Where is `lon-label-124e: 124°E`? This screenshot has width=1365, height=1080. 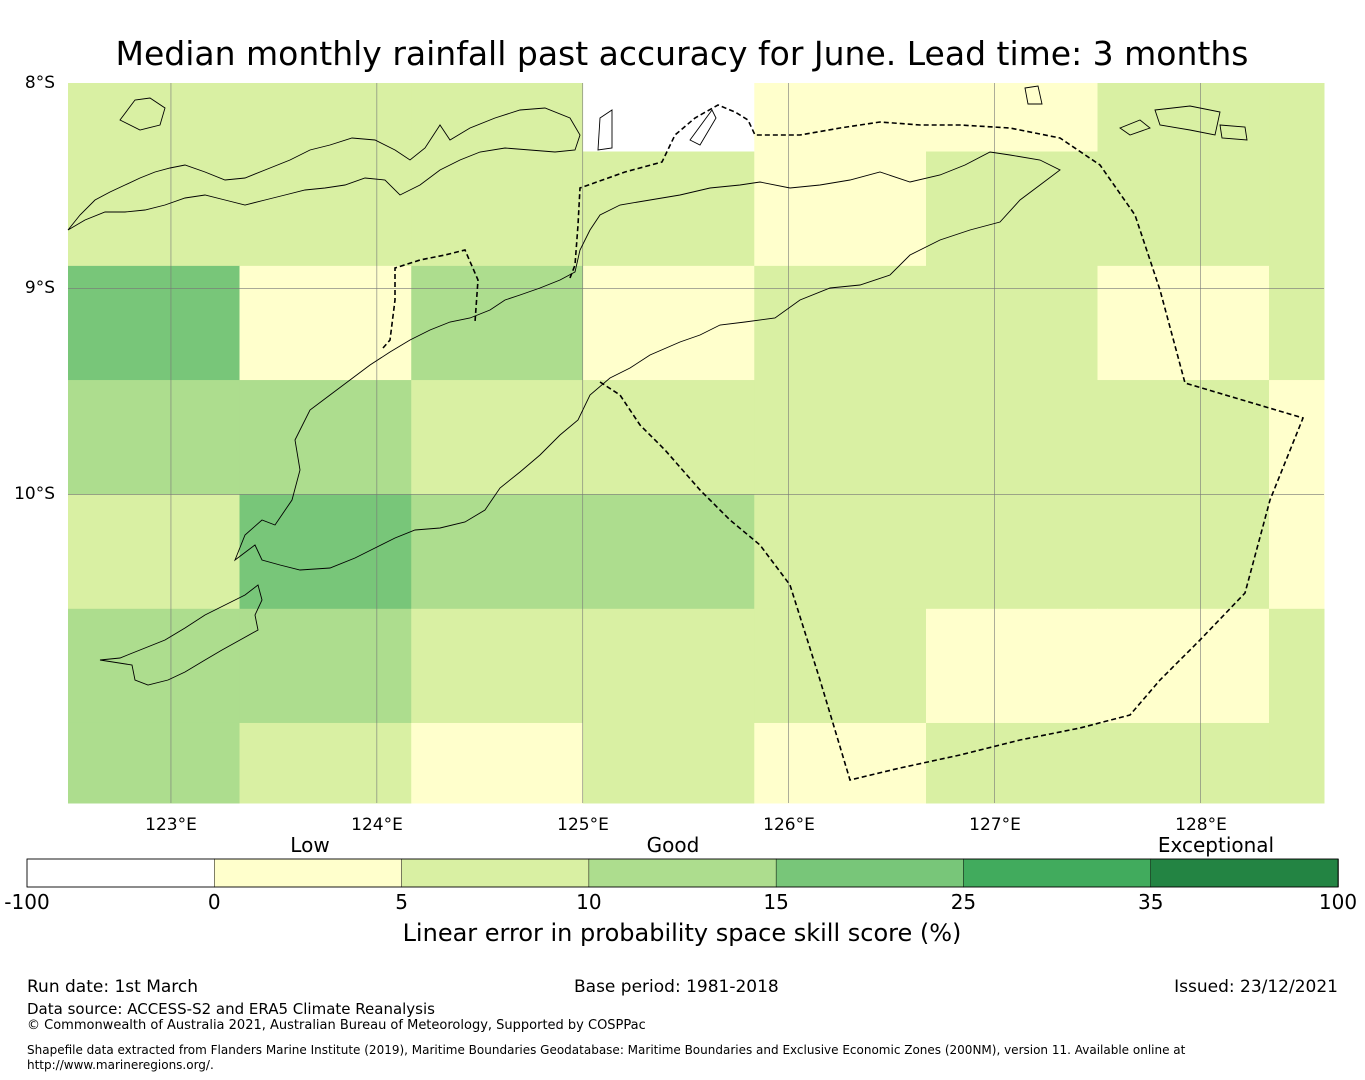 lon-label-124e: 124°E is located at coordinates (377, 825).